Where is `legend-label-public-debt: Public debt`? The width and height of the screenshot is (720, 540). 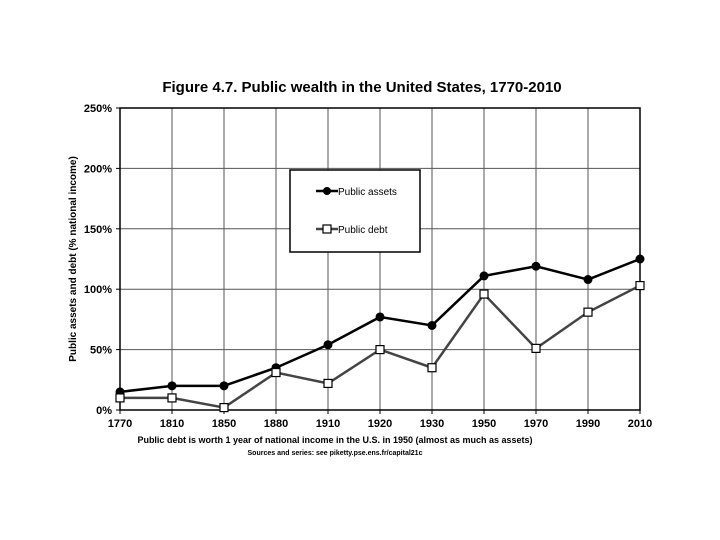 legend-label-public-debt: Public debt is located at coordinates (363, 230).